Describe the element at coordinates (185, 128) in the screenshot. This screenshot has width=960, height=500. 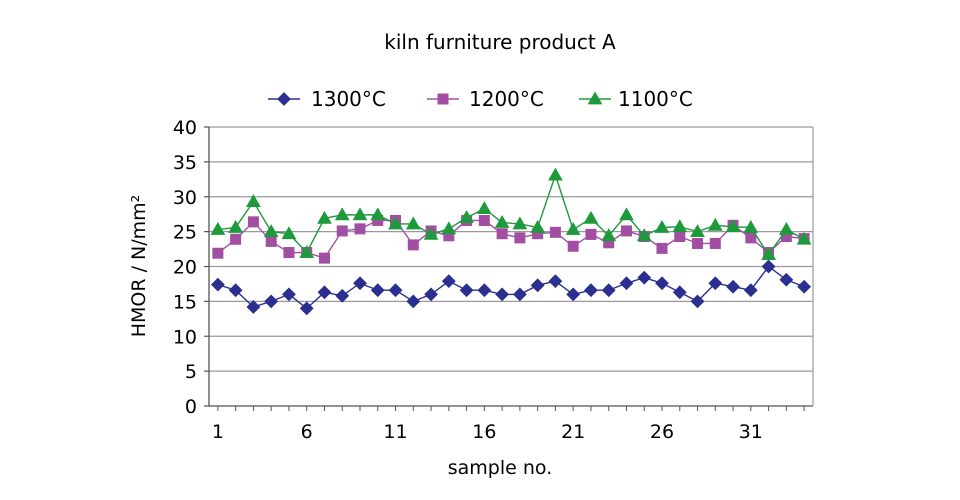
I see `y-tick-label: 40` at that location.